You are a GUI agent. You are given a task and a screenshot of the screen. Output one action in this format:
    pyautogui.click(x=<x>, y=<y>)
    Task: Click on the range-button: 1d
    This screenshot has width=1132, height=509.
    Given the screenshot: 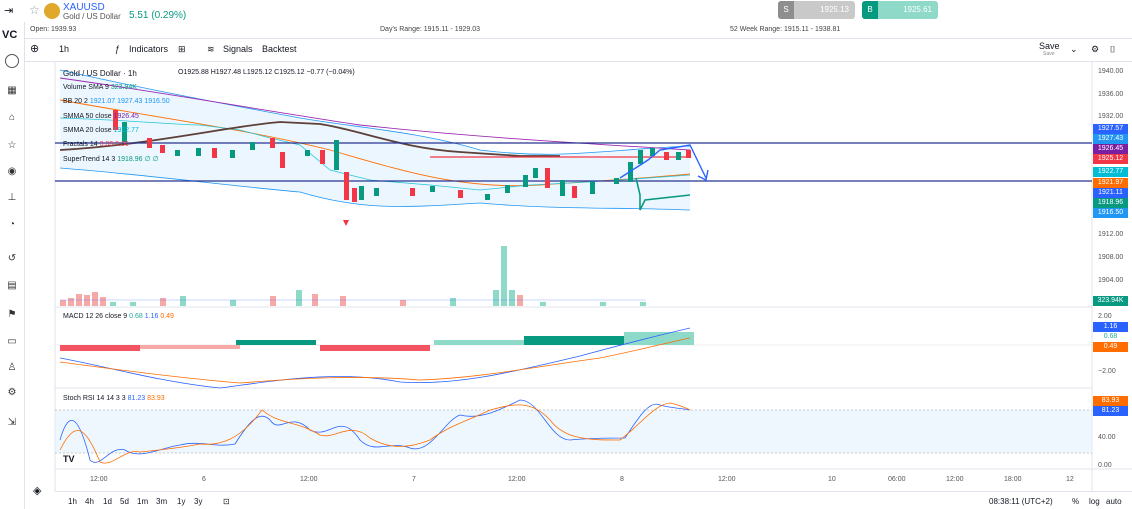 What is the action you would take?
    pyautogui.click(x=107, y=501)
    